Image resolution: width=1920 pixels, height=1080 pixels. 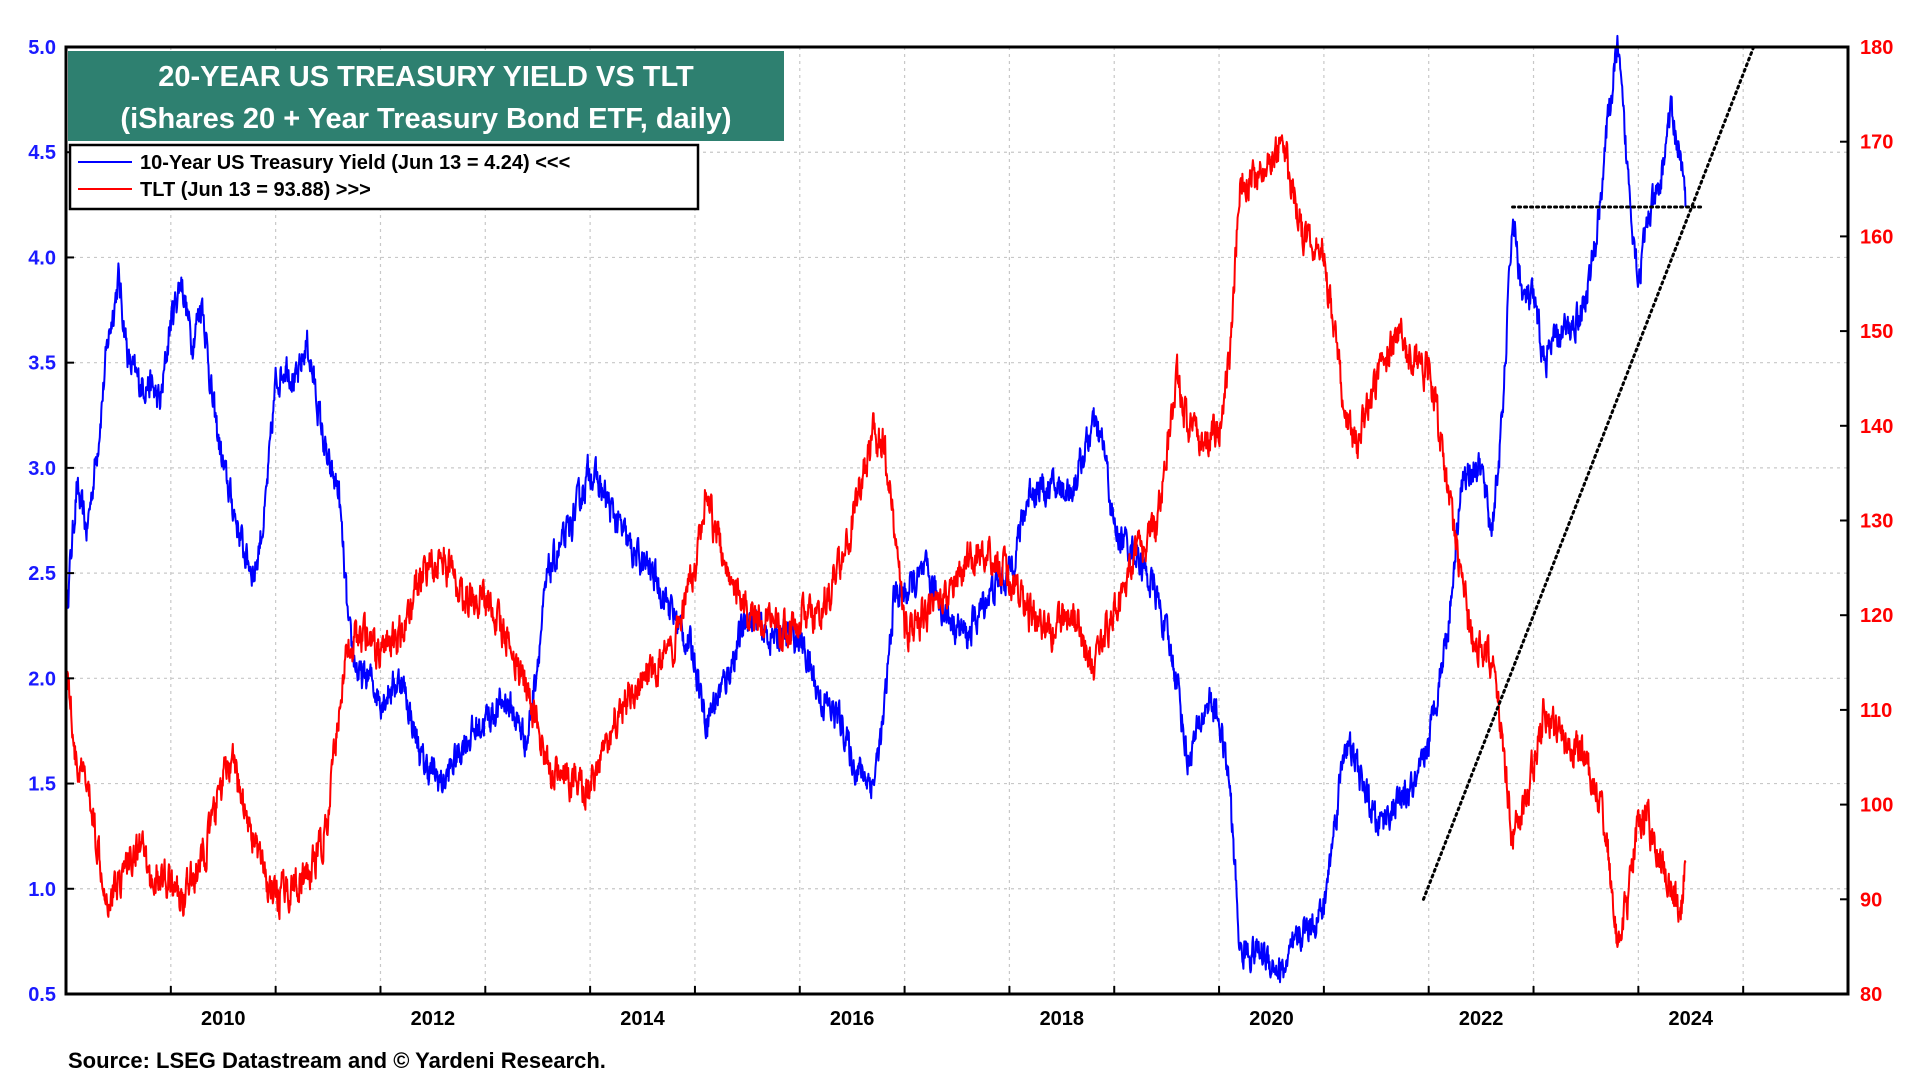 I want to click on right-y-axis: 80 90 100 110 120 130 140 150 160 170 180, so click(x=1866, y=521).